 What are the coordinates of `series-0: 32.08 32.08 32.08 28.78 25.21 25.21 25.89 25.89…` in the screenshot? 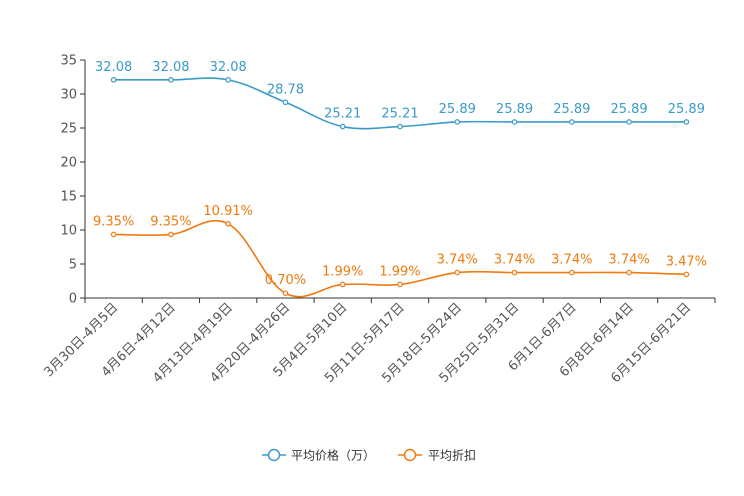 It's located at (400, 95).